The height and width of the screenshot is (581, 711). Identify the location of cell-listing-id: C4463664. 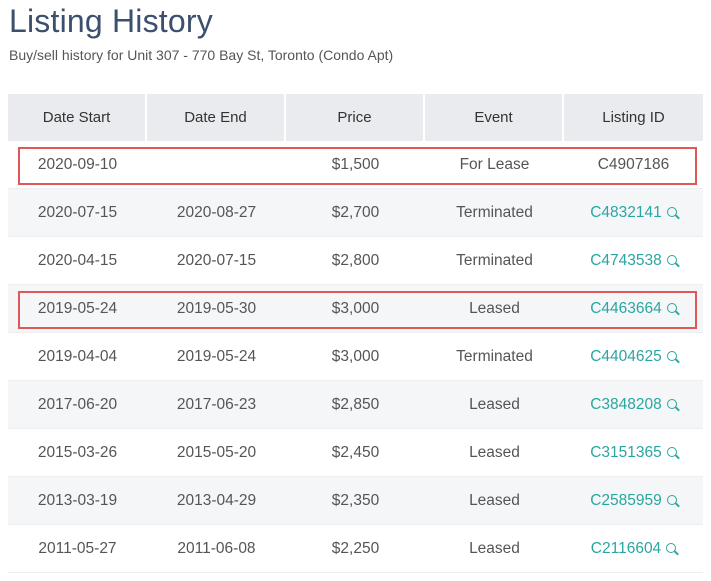
(633, 308).